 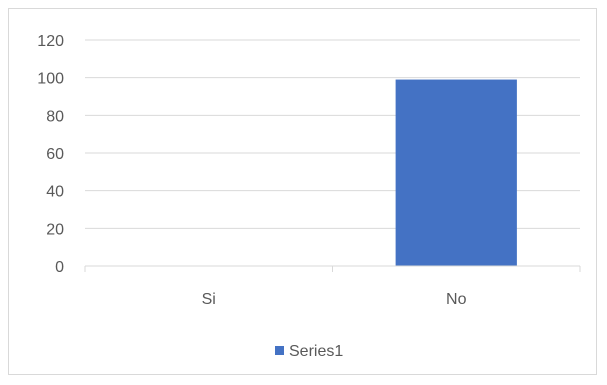 I want to click on y-tick-label: 120, so click(x=50, y=41).